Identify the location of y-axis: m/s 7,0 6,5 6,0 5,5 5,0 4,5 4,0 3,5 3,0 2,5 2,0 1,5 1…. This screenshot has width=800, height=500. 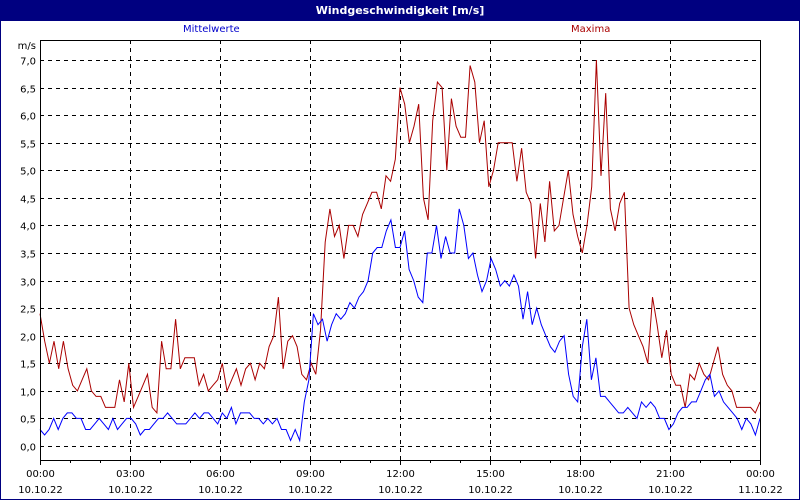
(27, 247).